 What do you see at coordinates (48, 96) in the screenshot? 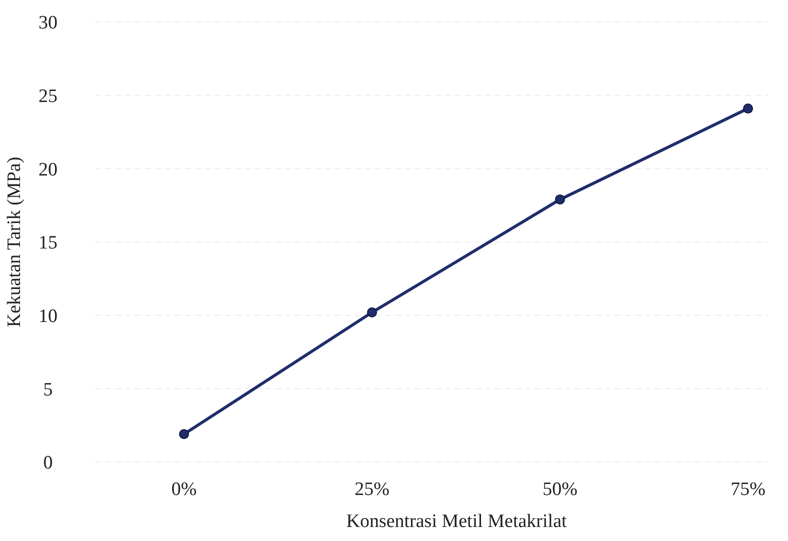
I see `y-tick-label: 25` at bounding box center [48, 96].